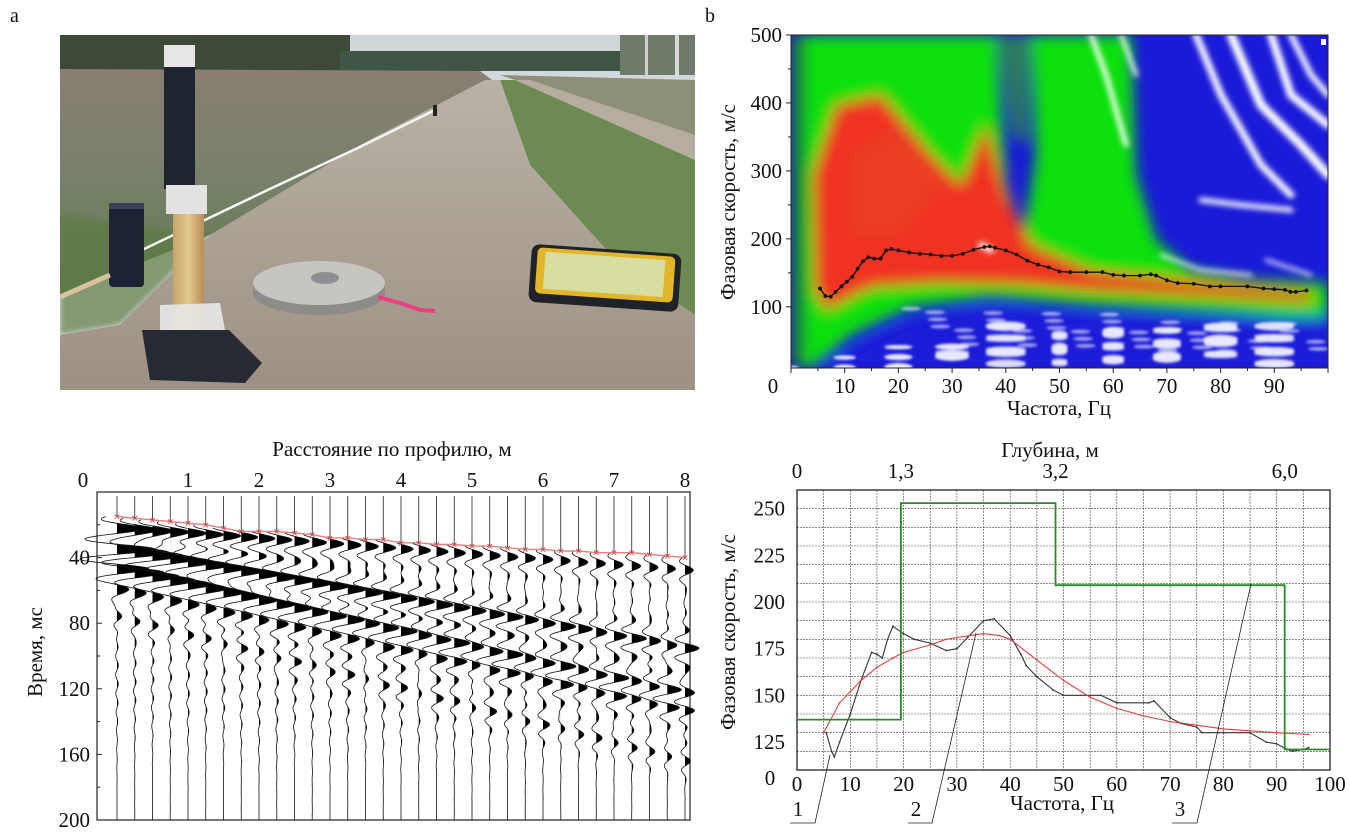  Describe the element at coordinates (75, 820) in the screenshot. I see `y-tick-label: 200` at that location.